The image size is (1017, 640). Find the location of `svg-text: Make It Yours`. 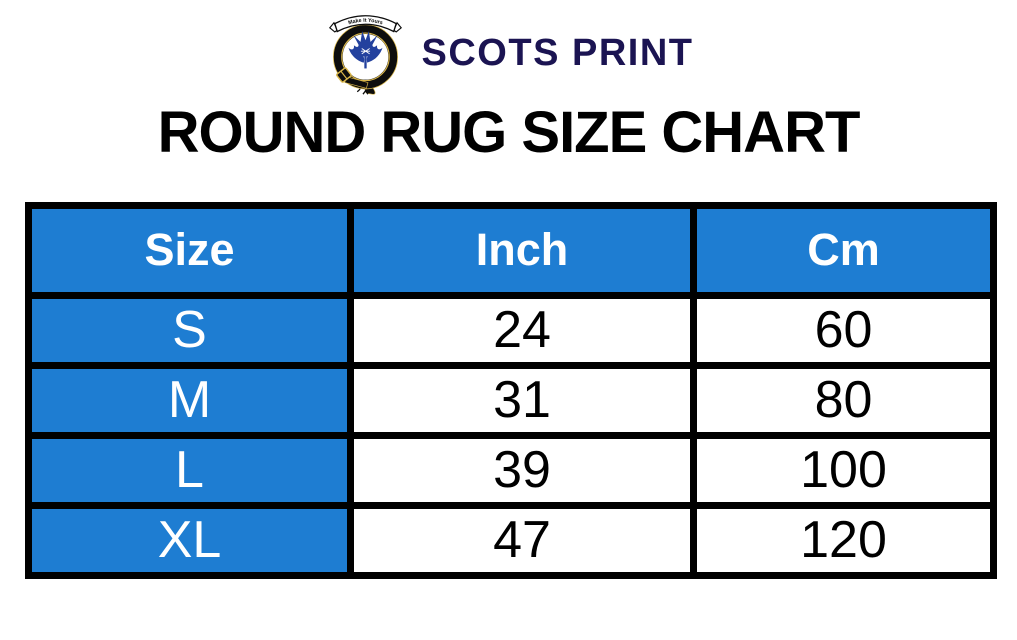

svg-text: Make It Yours is located at coordinates (365, 21).